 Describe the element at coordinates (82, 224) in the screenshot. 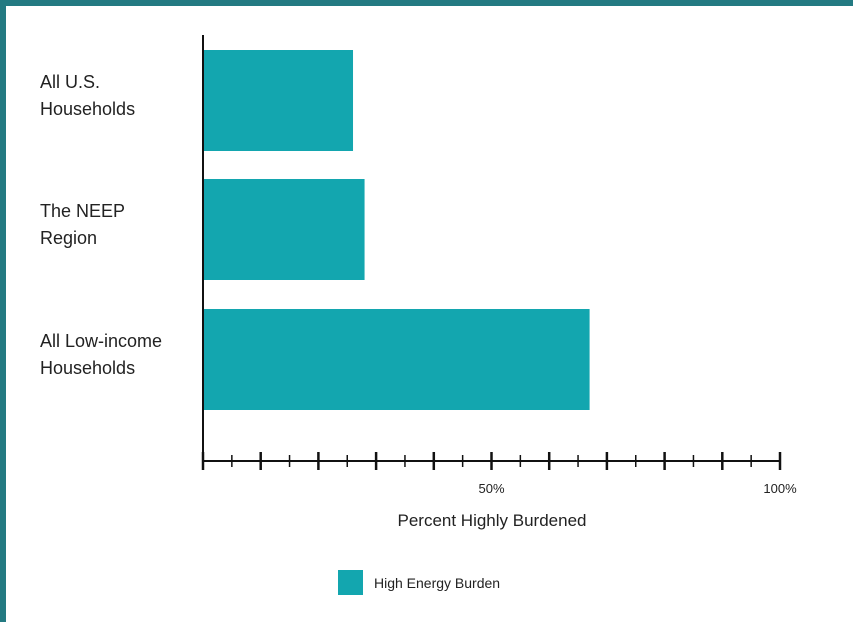

I see `category-label: The NEEP Region` at that location.